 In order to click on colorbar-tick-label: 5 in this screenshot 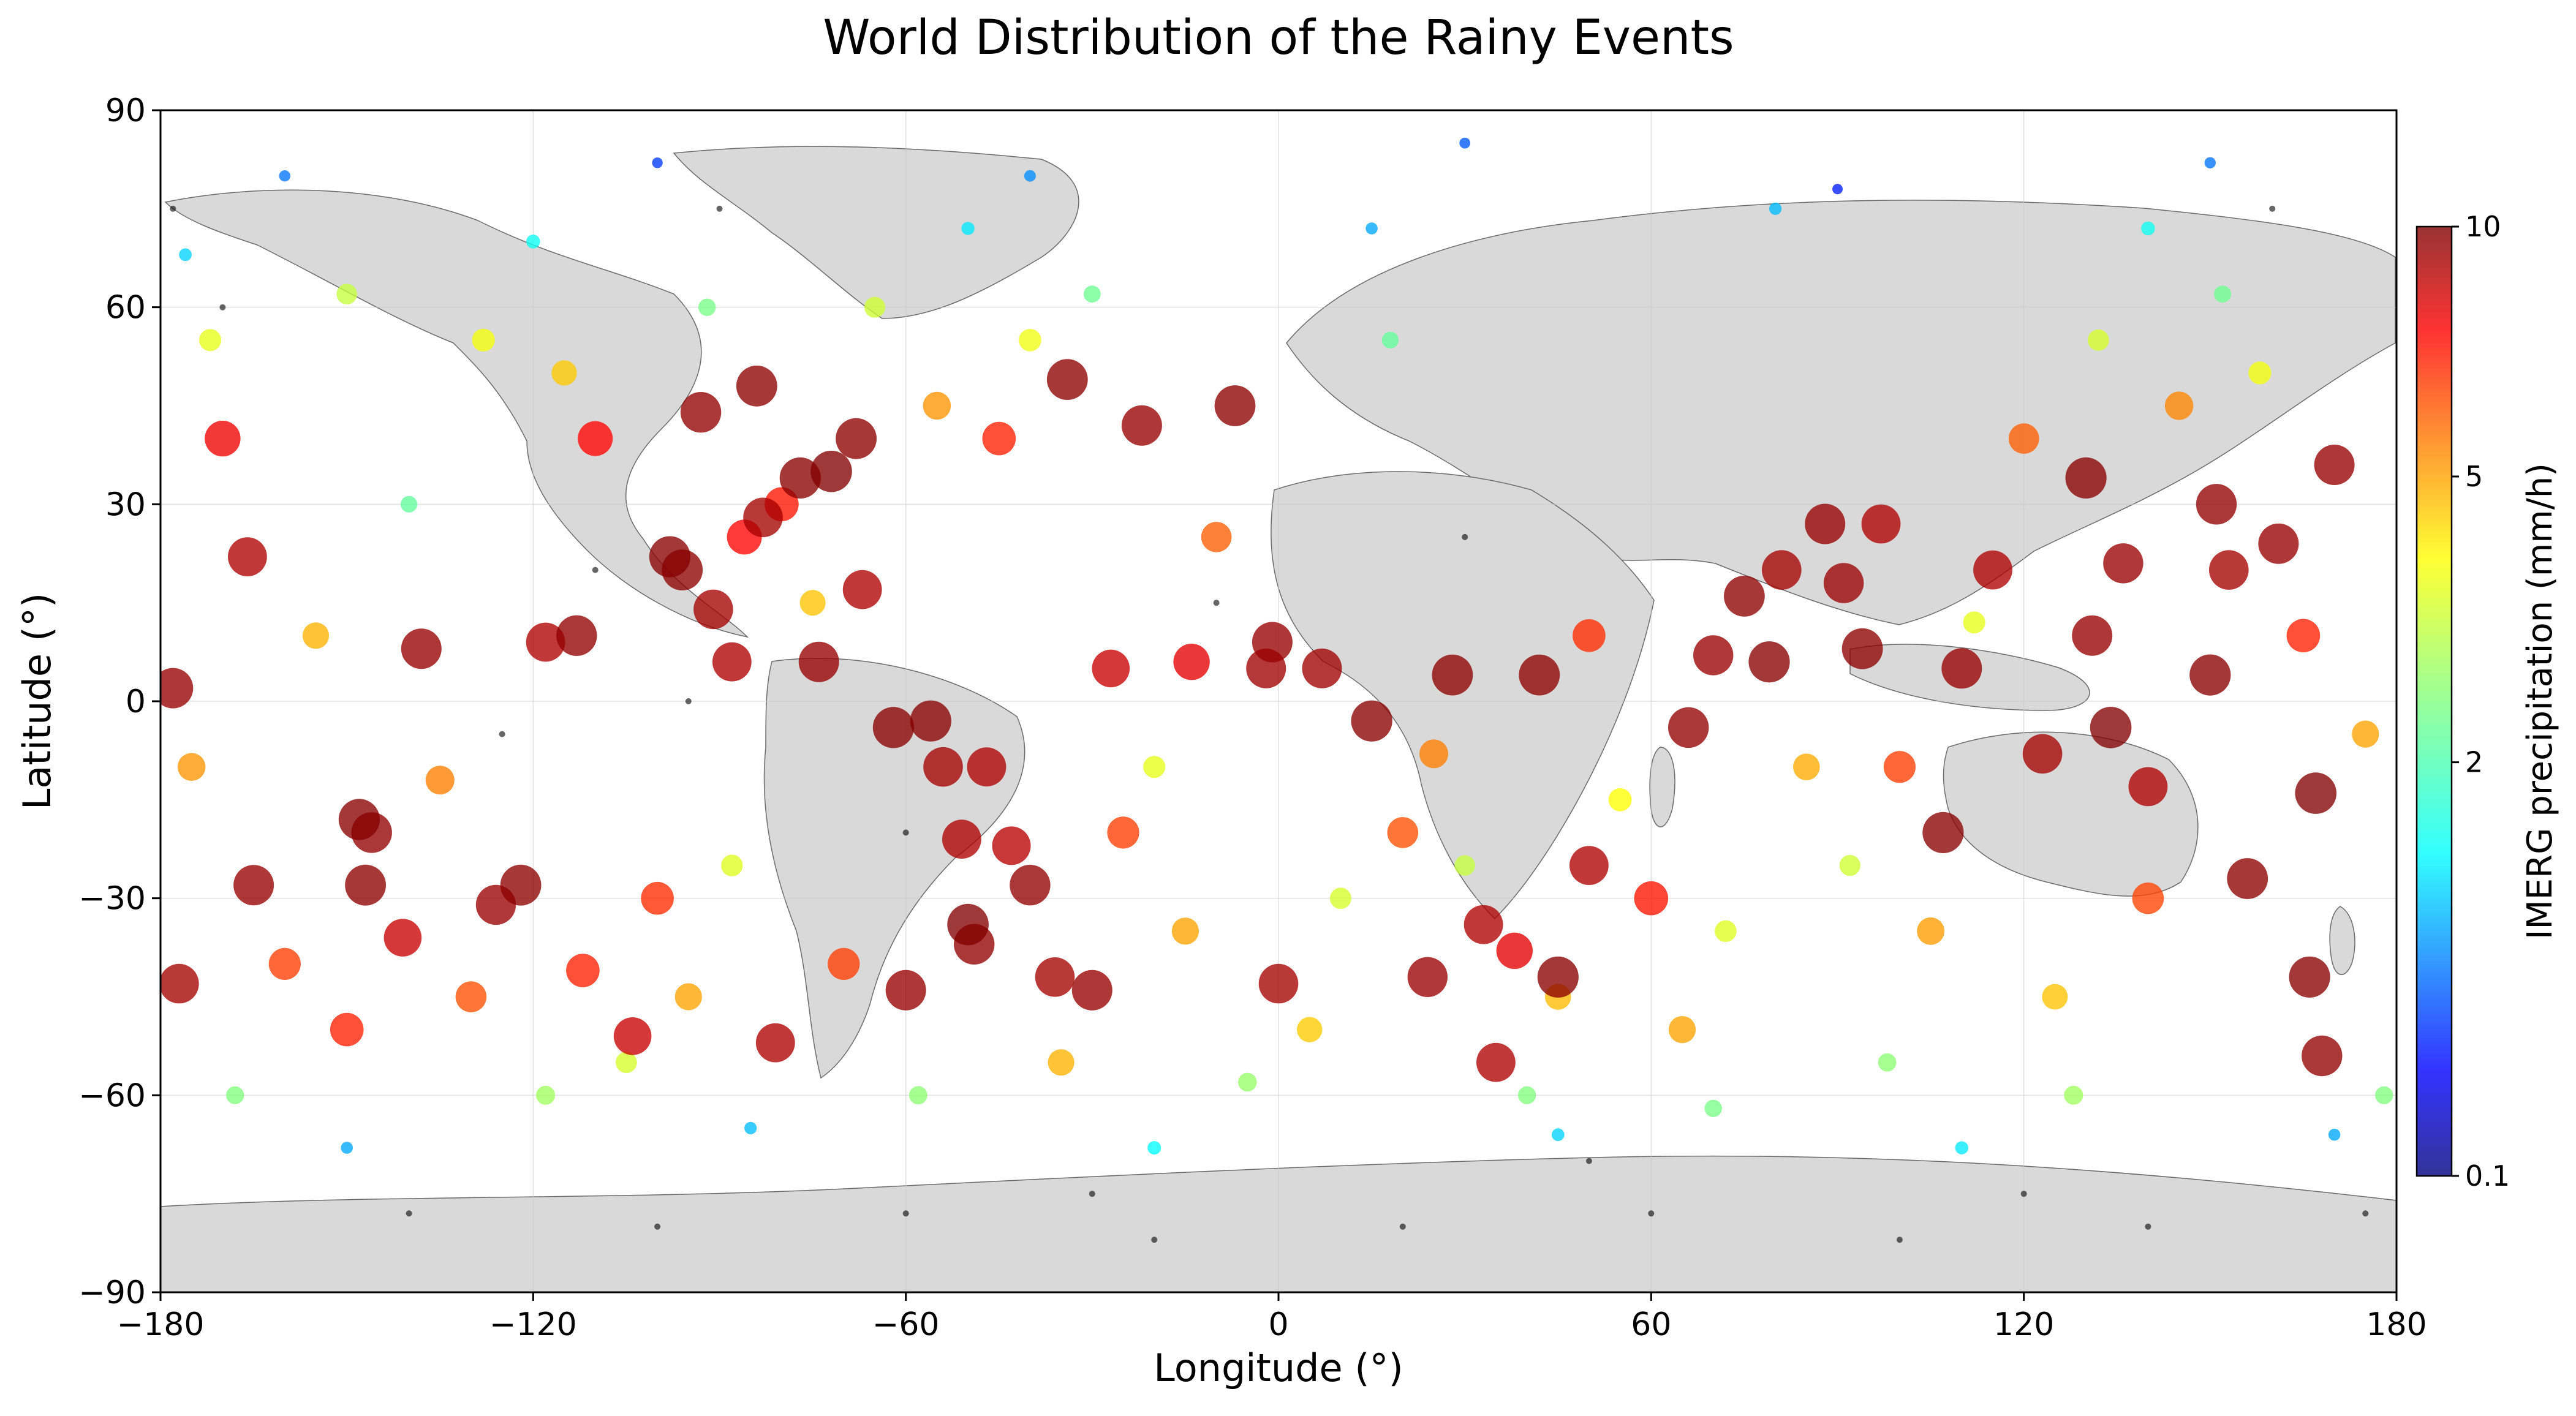, I will do `click(2474, 476)`.